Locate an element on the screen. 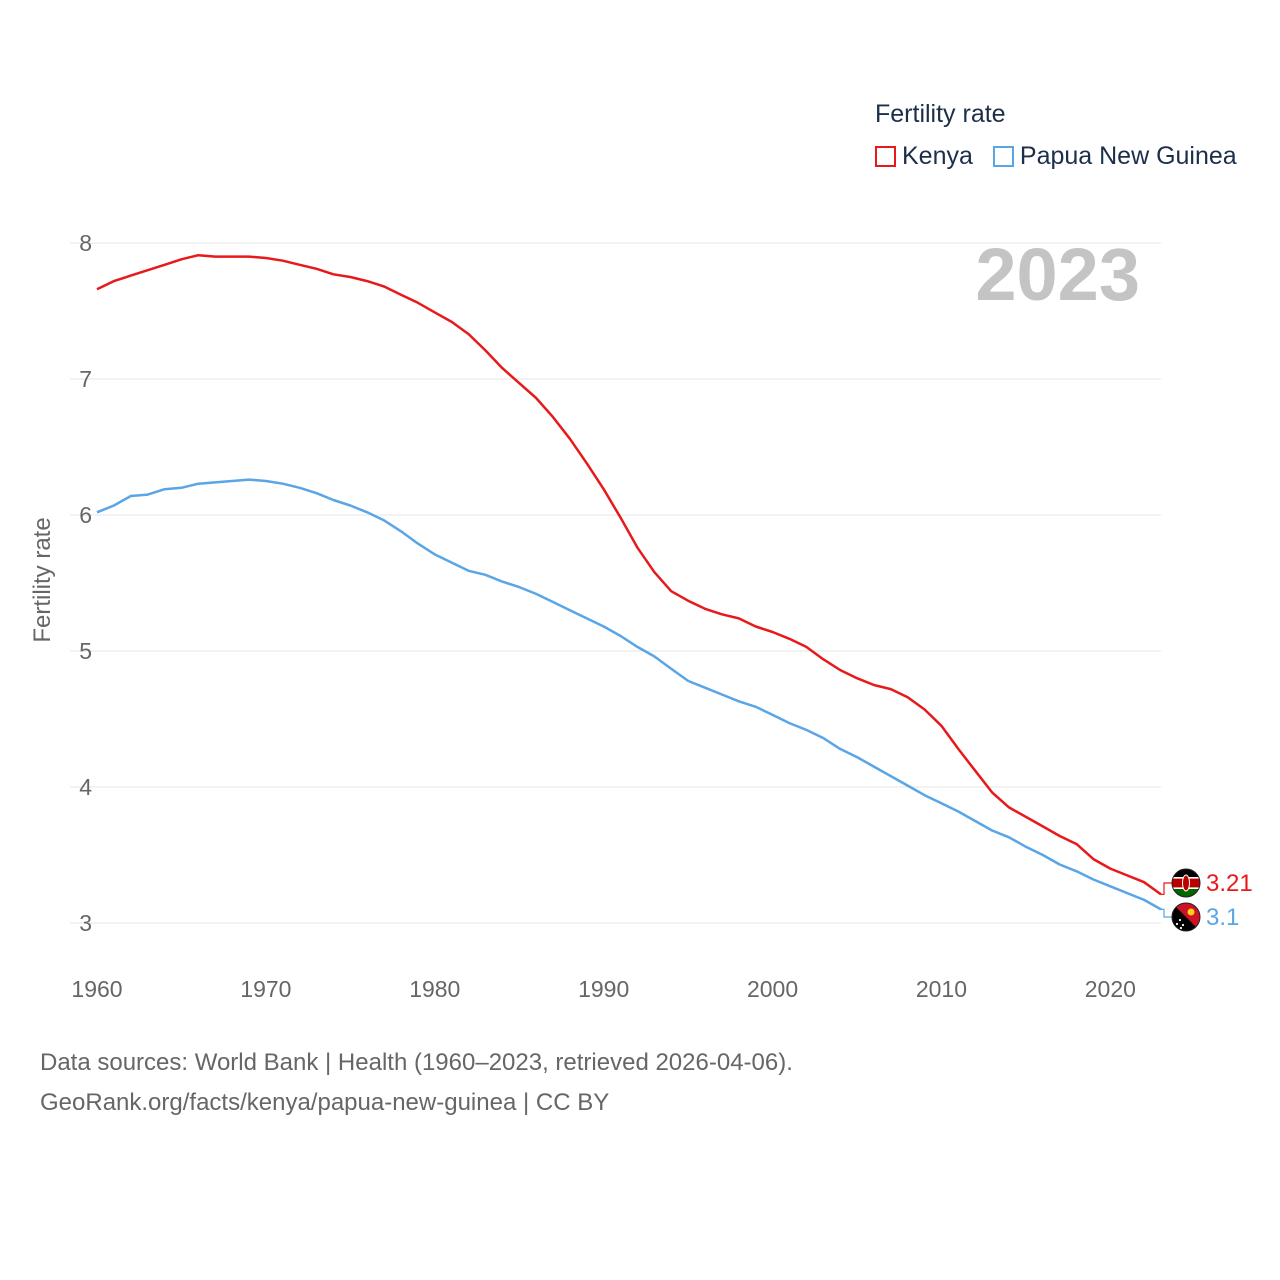  legend: Kenya Papua New Guinea is located at coordinates (1066, 156).